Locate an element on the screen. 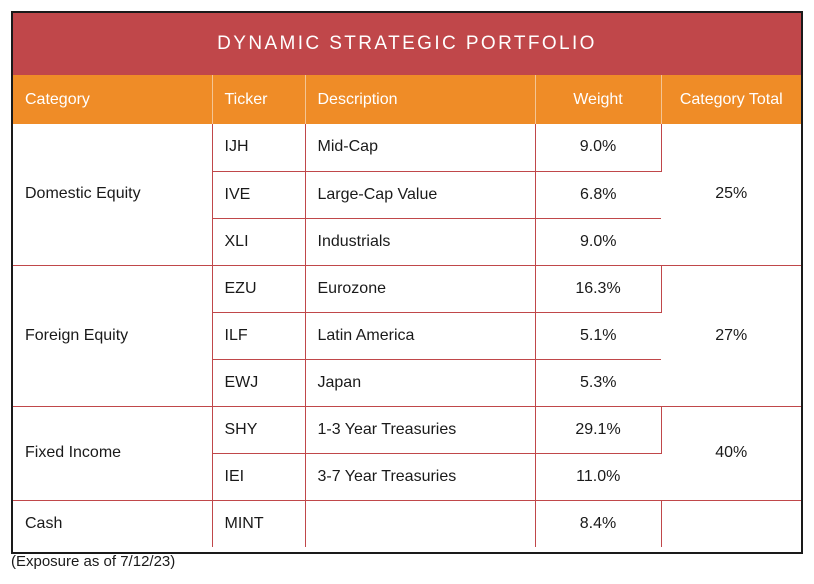 Image resolution: width=814 pixels, height=584 pixels. table-row: EWJ Japan 5.3% is located at coordinates (407, 383).